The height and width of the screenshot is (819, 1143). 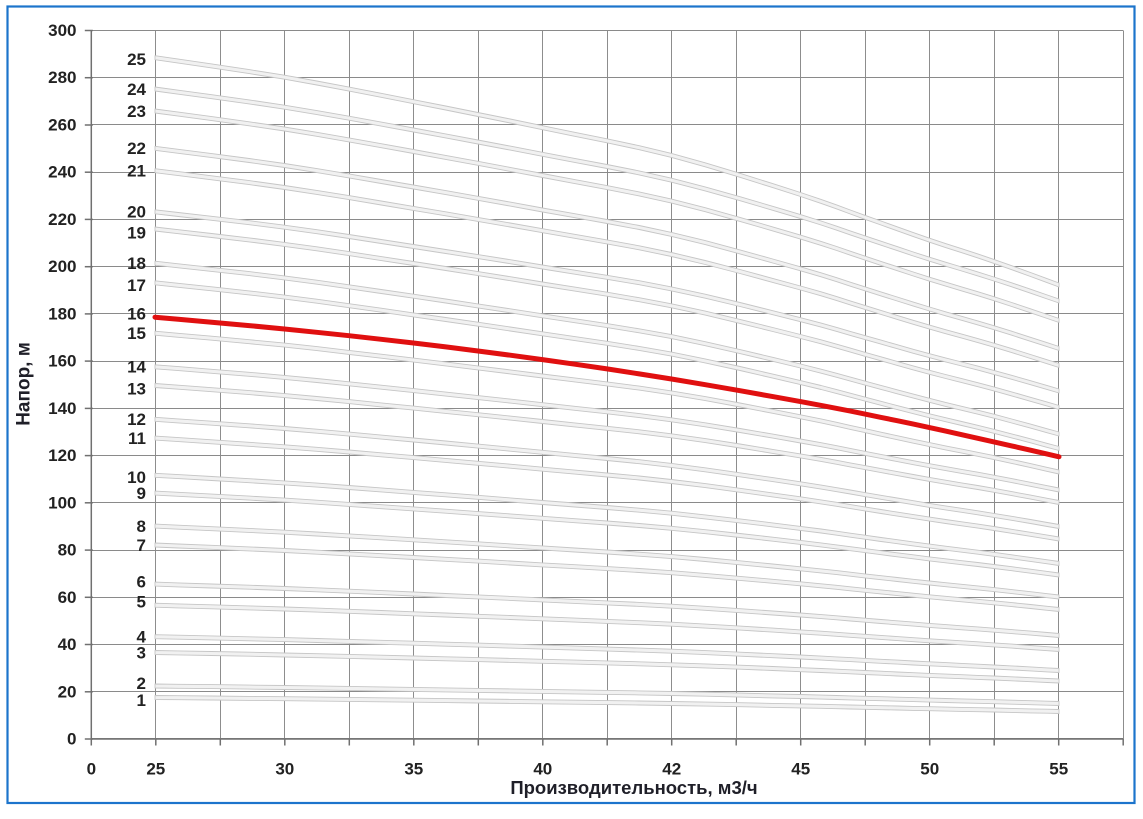 I want to click on svg-text: 300, so click(x=62, y=30).